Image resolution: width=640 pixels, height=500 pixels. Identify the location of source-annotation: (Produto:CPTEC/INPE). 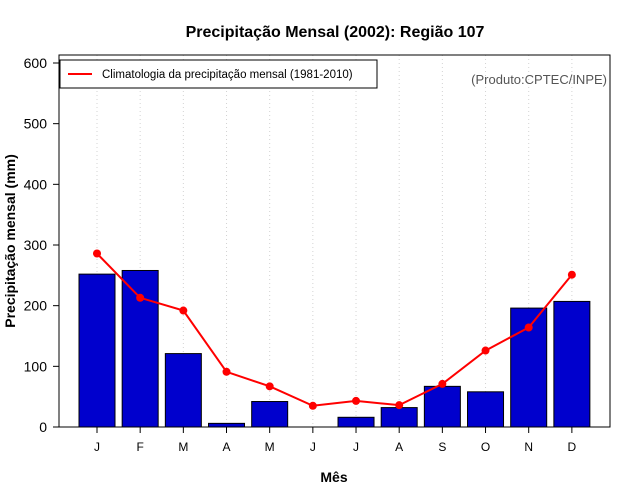
(539, 79).